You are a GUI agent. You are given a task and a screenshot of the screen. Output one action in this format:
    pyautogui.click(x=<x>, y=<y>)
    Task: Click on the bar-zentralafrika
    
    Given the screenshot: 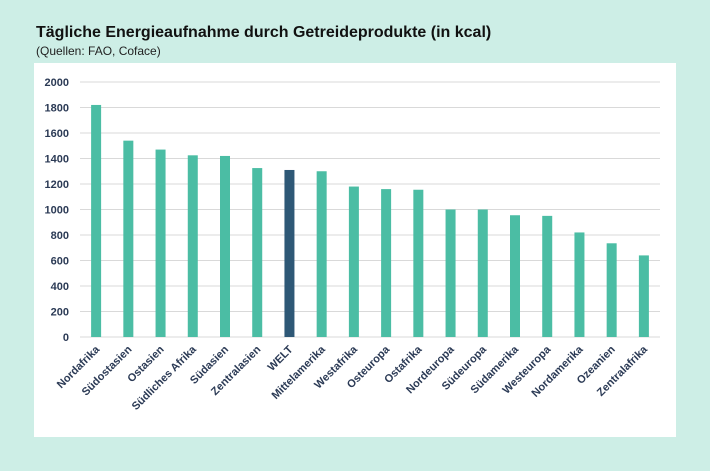 What is the action you would take?
    pyautogui.click(x=643, y=296)
    